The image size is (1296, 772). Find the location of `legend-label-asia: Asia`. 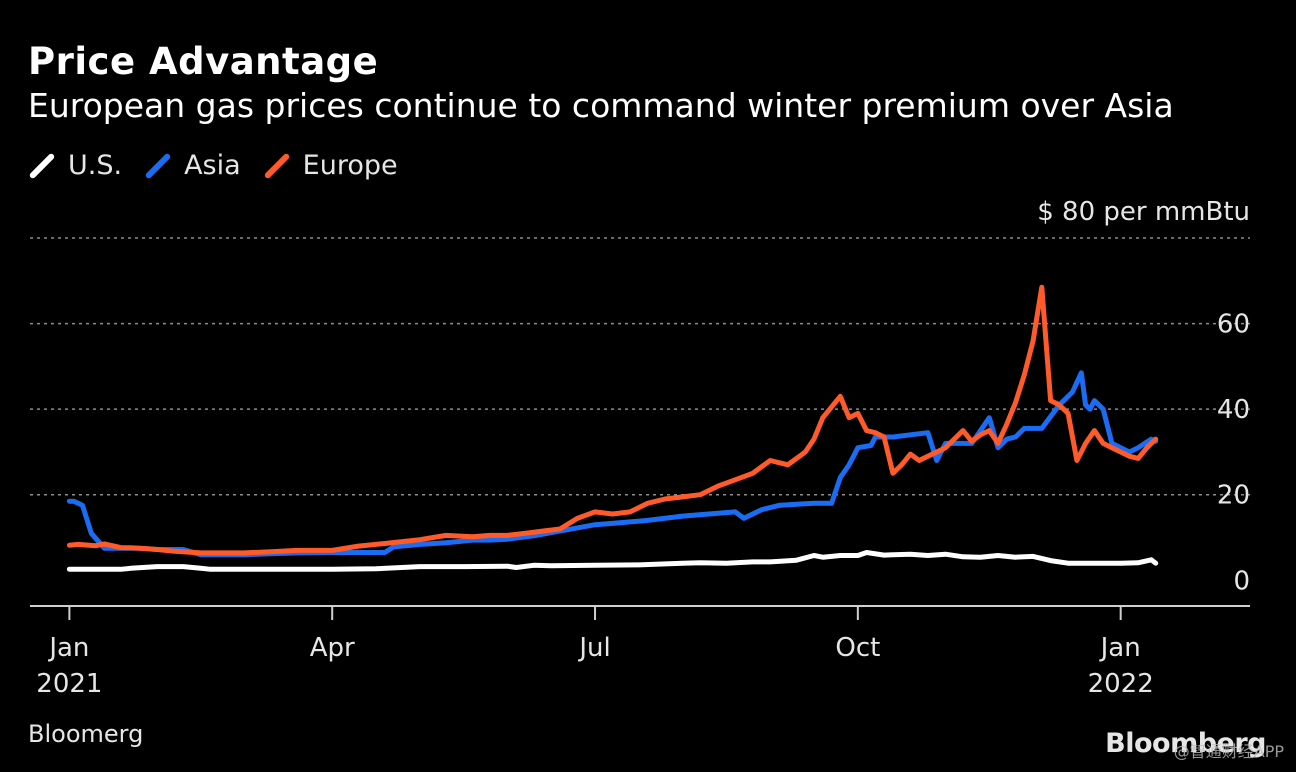

legend-label-asia: Asia is located at coordinates (212, 165).